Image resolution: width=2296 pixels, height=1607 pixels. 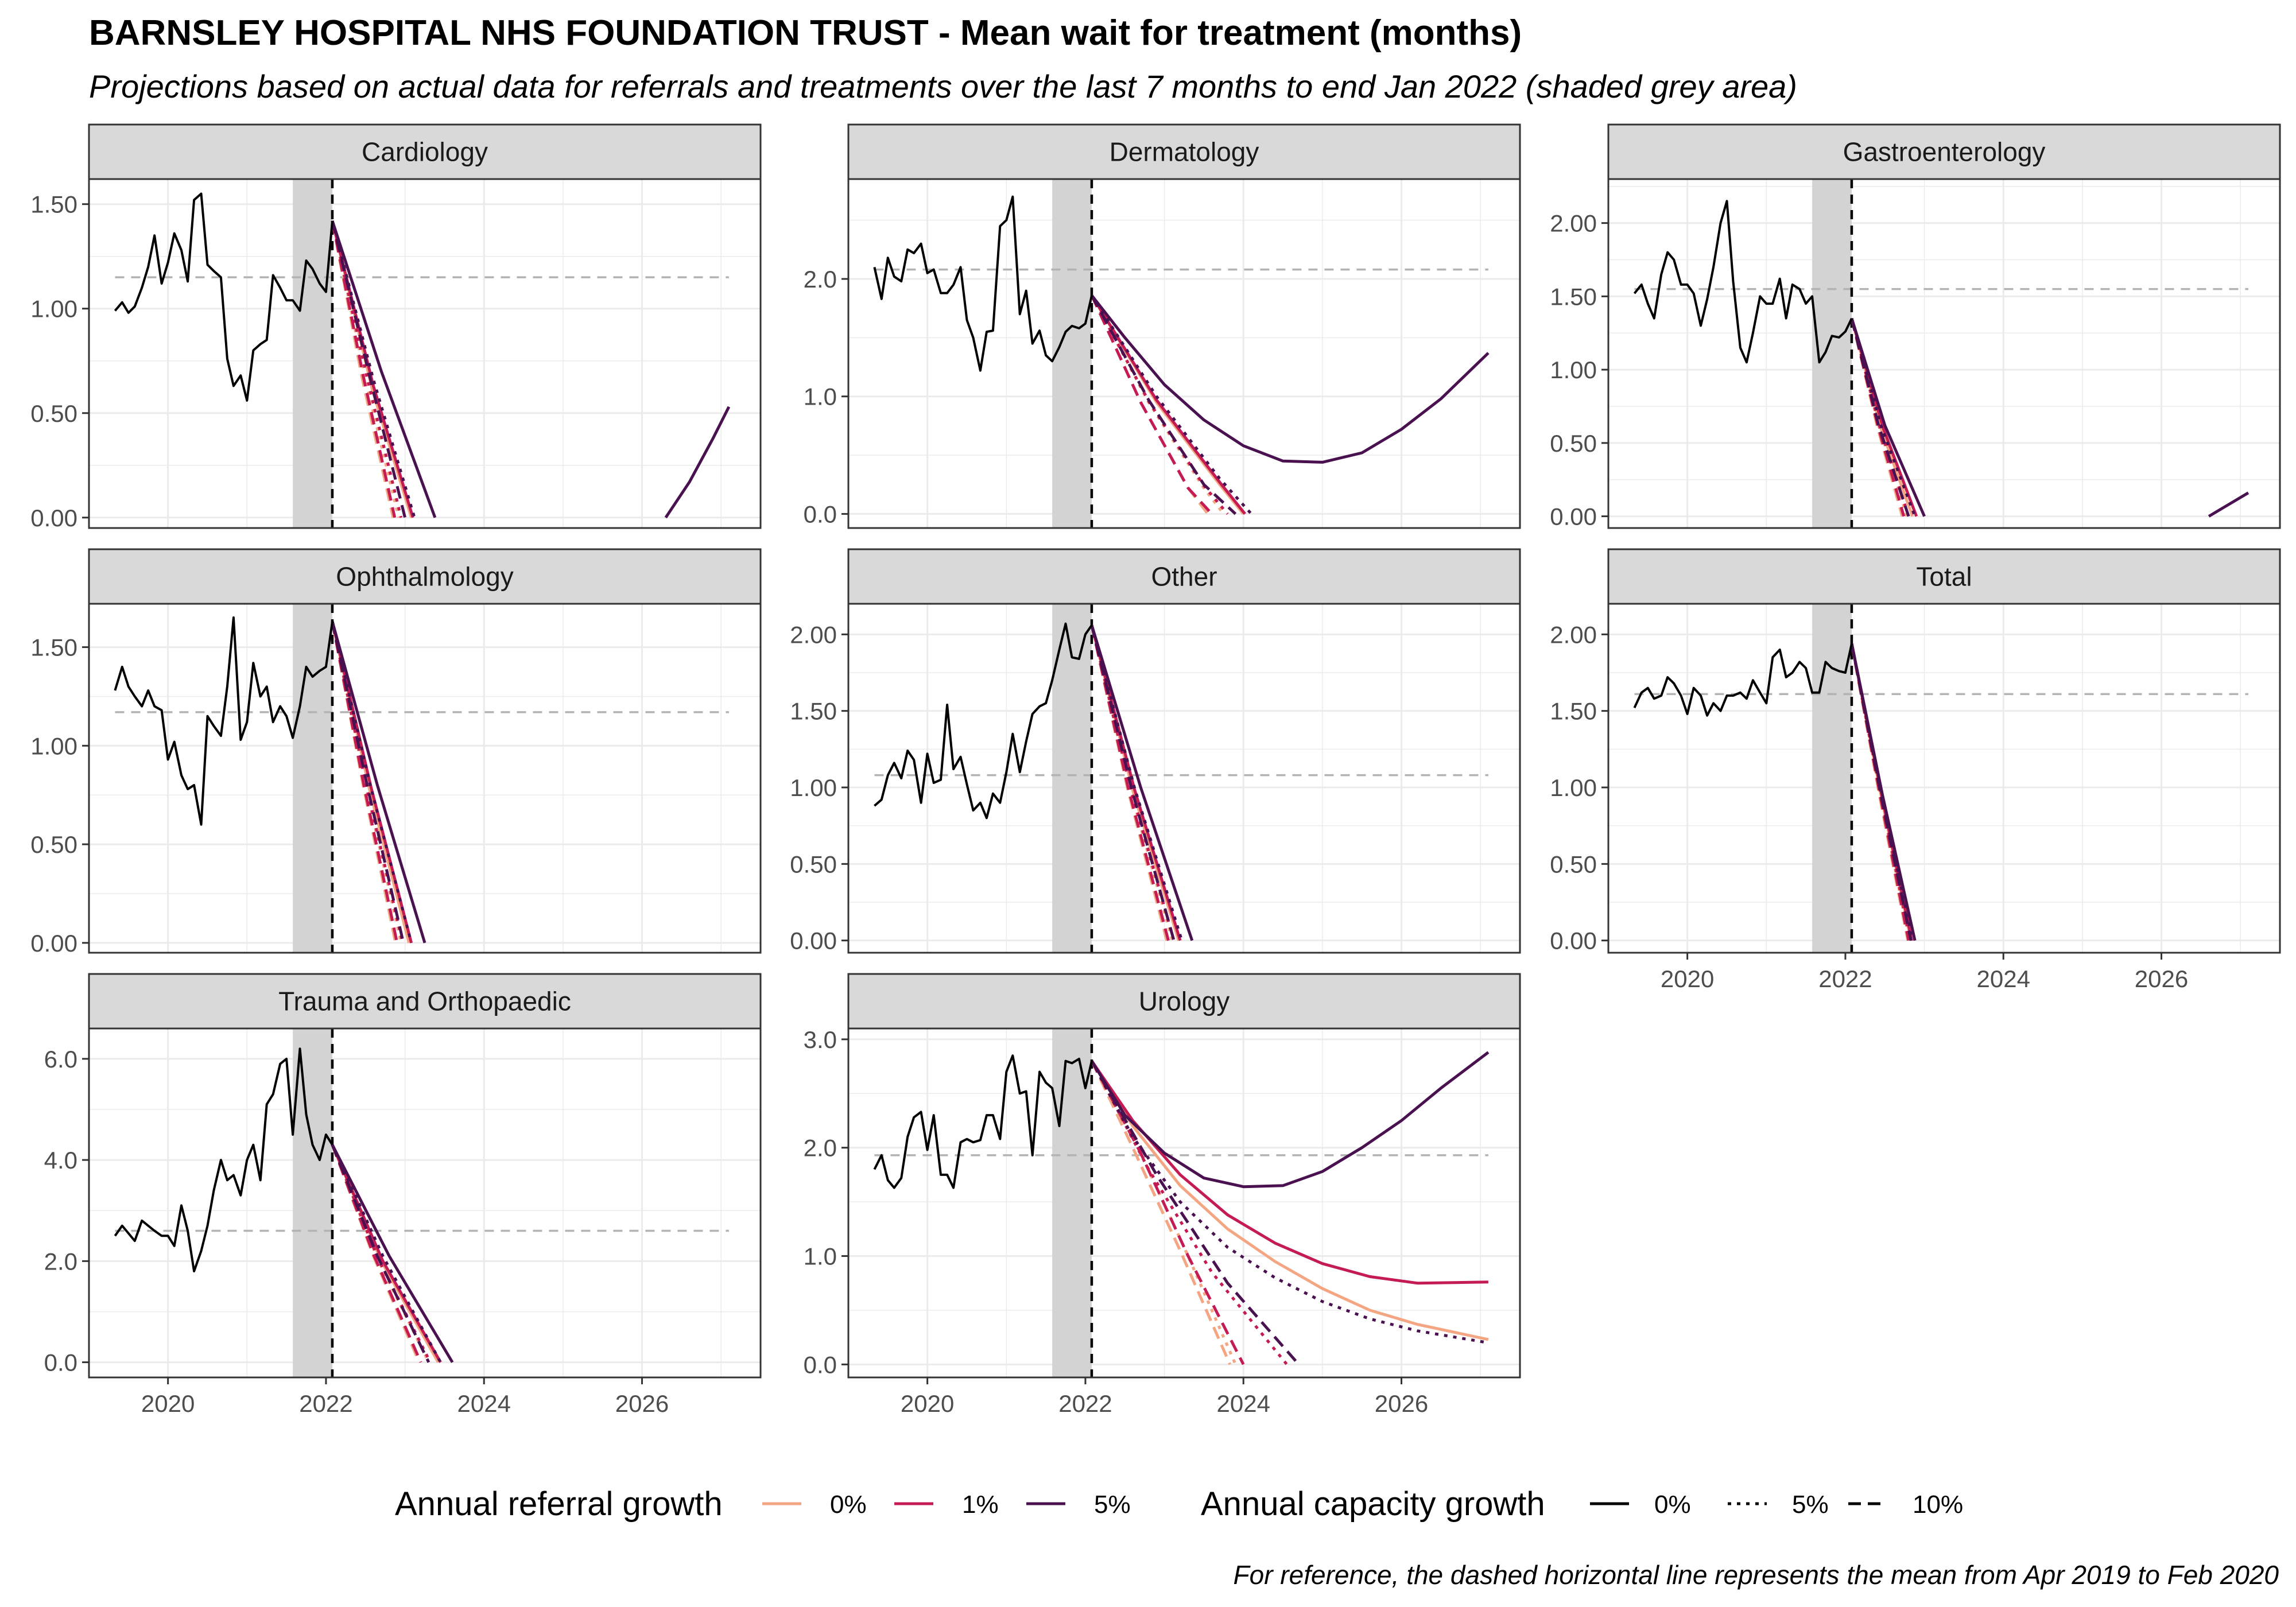 What do you see at coordinates (1373, 1504) in the screenshot?
I see `legend-capacity-title: Annual capacity growth` at bounding box center [1373, 1504].